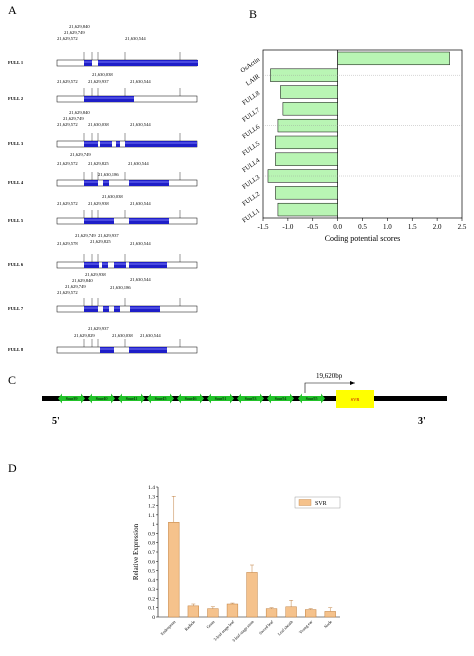 The height and width of the screenshot is (656, 474). I want to click on legend-swatch, so click(305, 502).